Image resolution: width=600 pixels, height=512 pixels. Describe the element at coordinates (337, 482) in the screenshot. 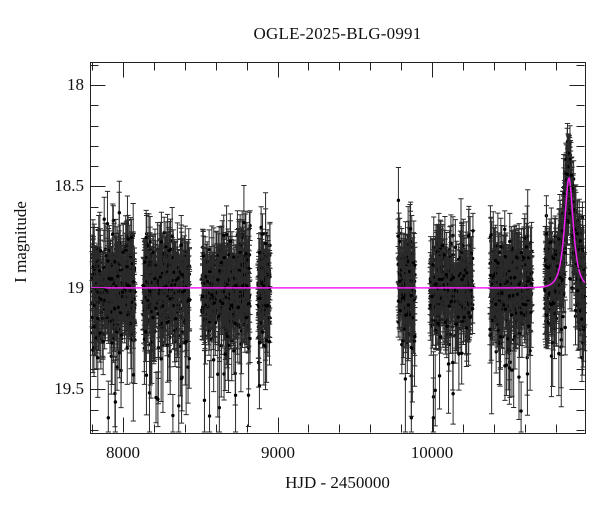

I see `x-axis-label: HJD - 2450000` at that location.